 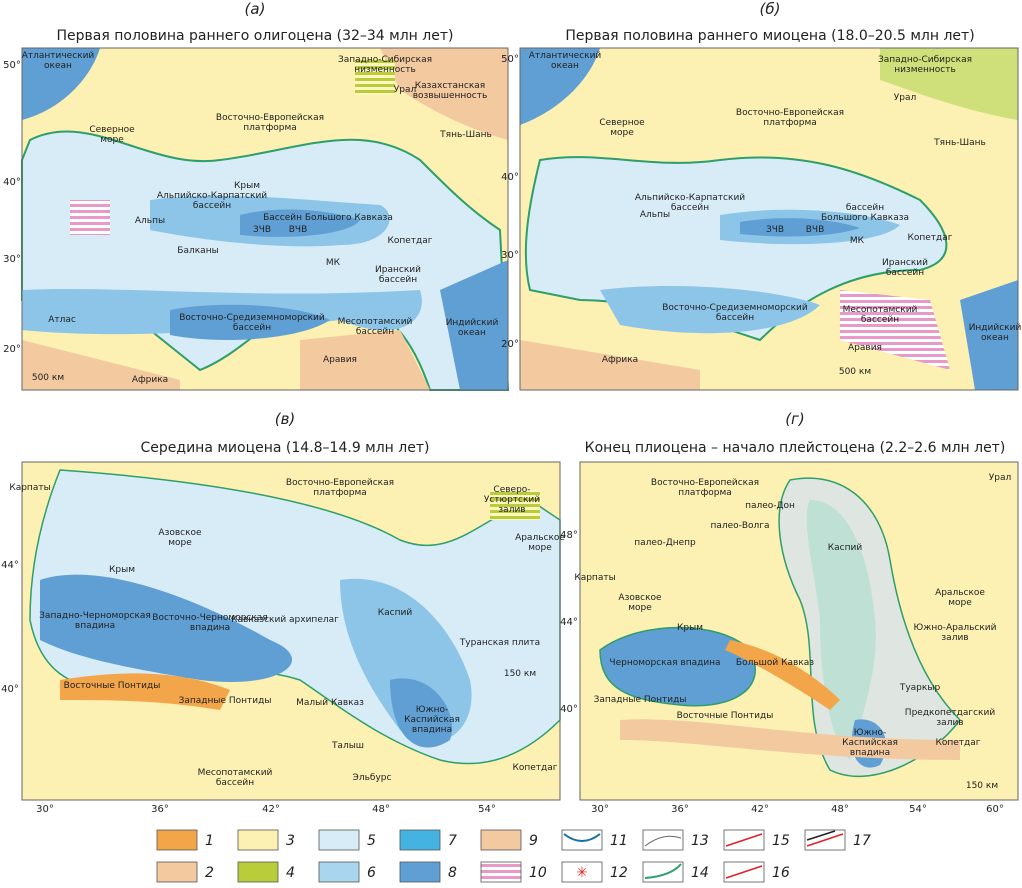 I want to click on label-line: Устюртский, so click(x=512, y=500).